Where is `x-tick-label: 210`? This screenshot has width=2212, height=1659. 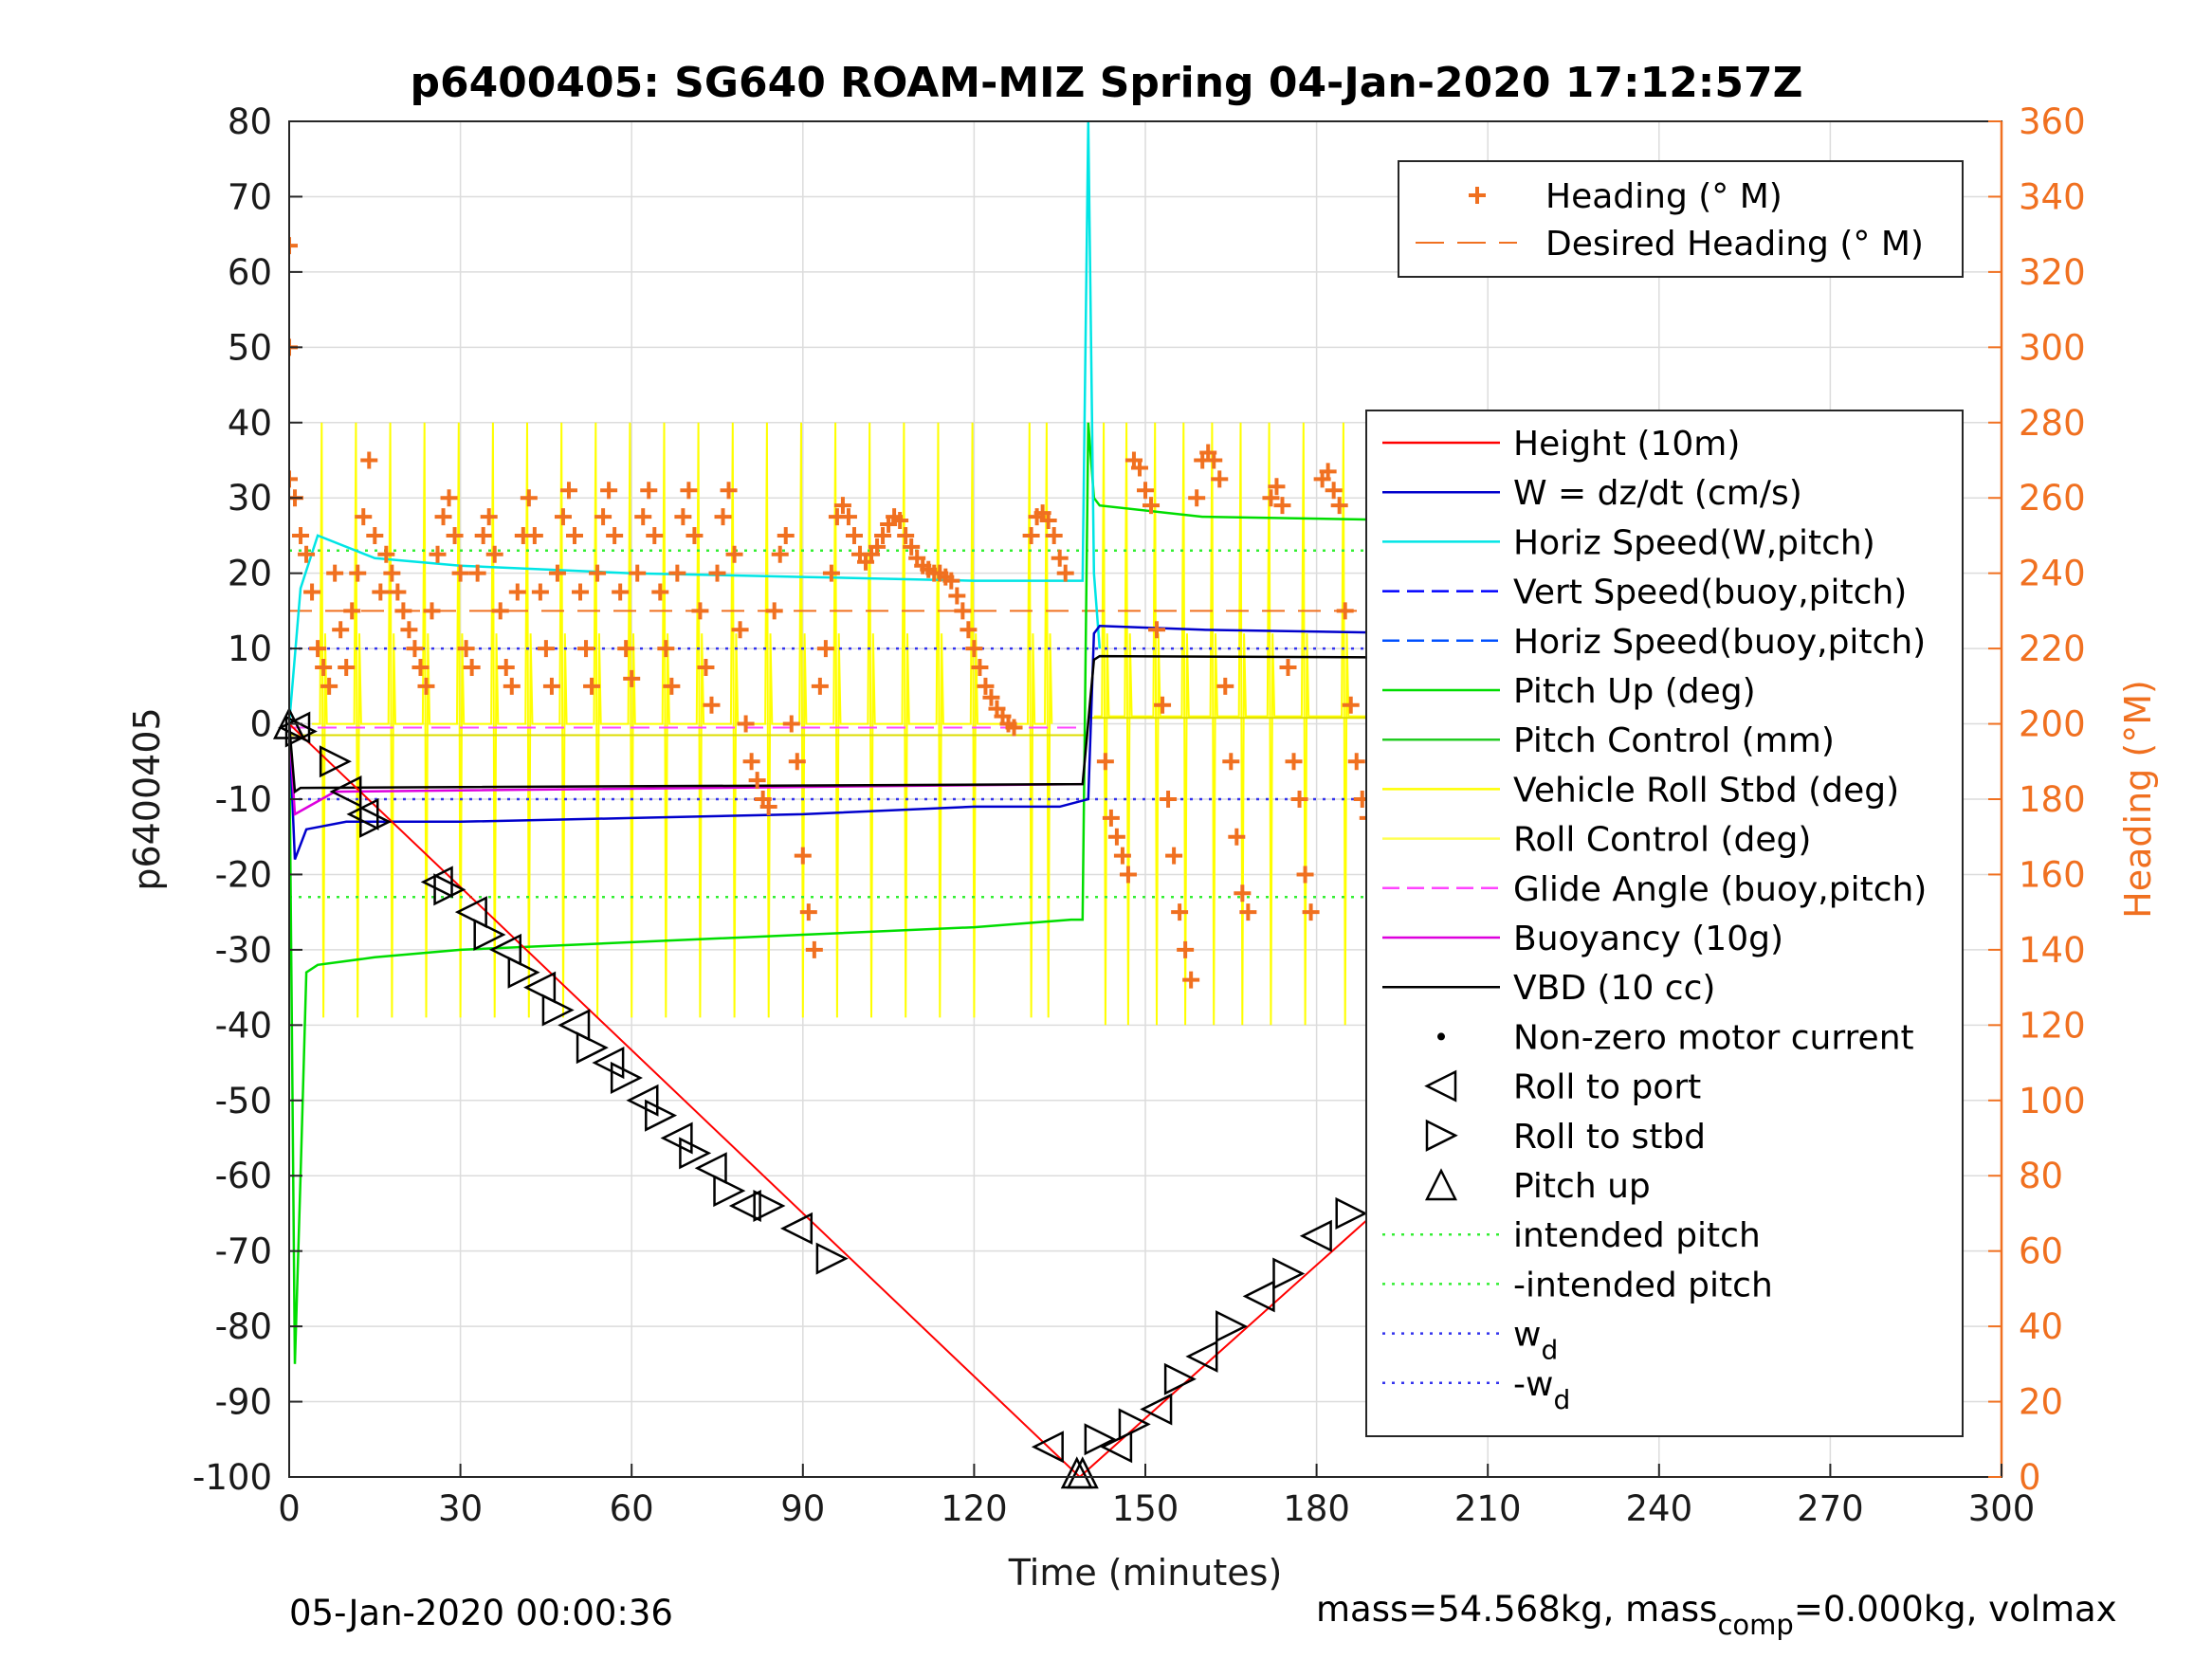 x-tick-label: 210 is located at coordinates (1488, 1508).